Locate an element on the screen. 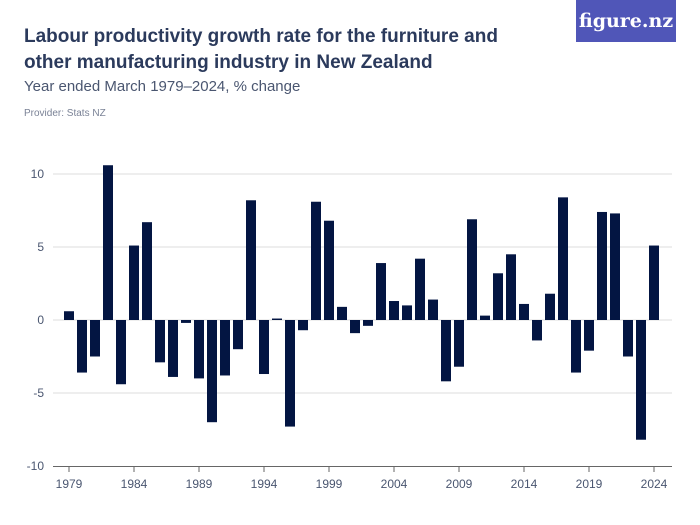  x-tick-label: 1994 is located at coordinates (264, 484).